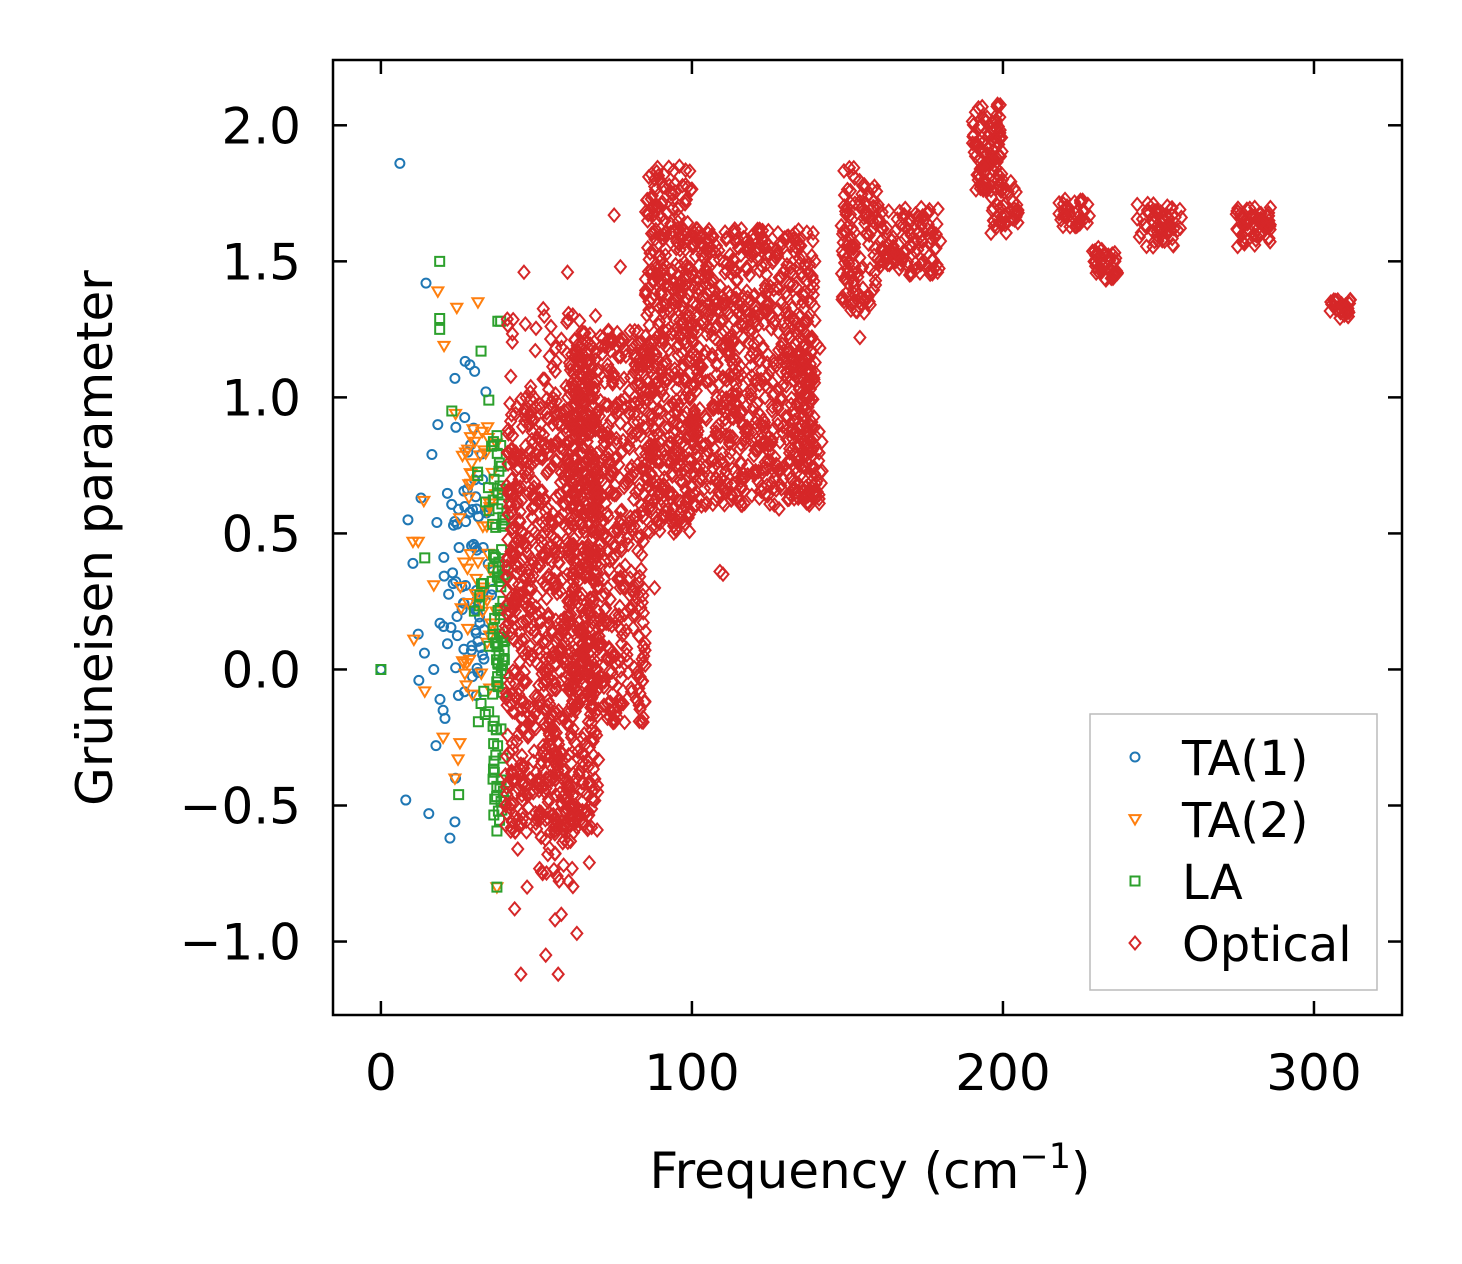 This screenshot has width=1462, height=1264. Describe the element at coordinates (1218, 759) in the screenshot. I see `legend-entry: TA(1)` at that location.